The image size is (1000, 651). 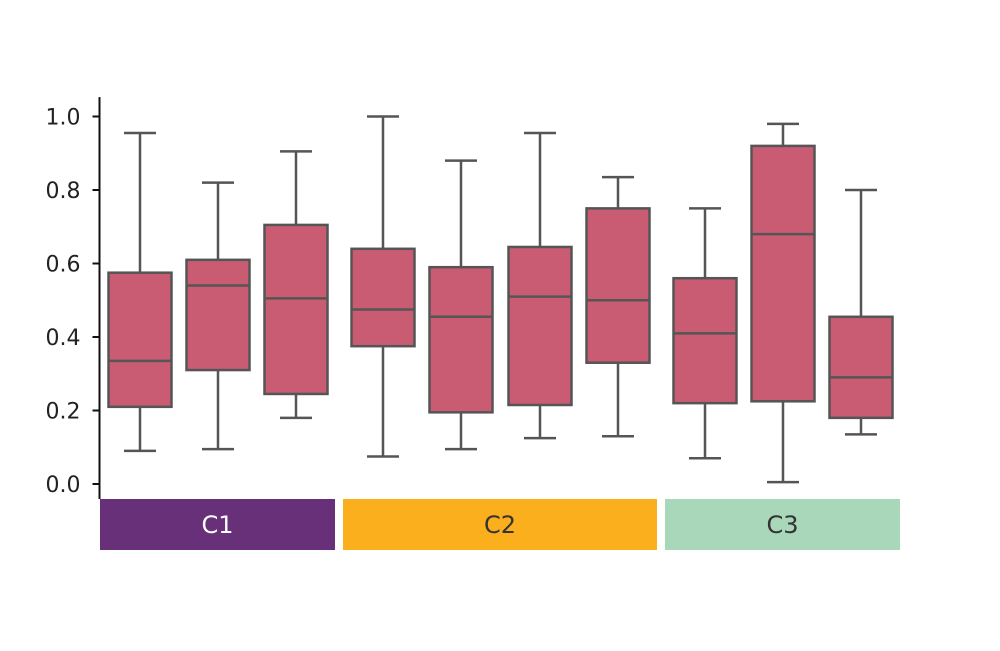 I want to click on group-band-C3, so click(x=782, y=524).